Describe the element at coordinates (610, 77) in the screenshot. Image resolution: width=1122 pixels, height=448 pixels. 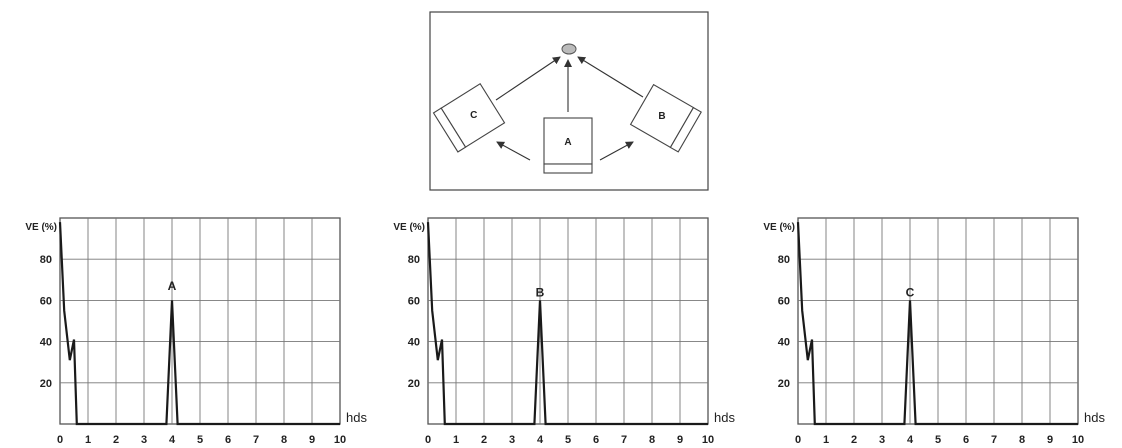
I see `arrow-b-to-target` at that location.